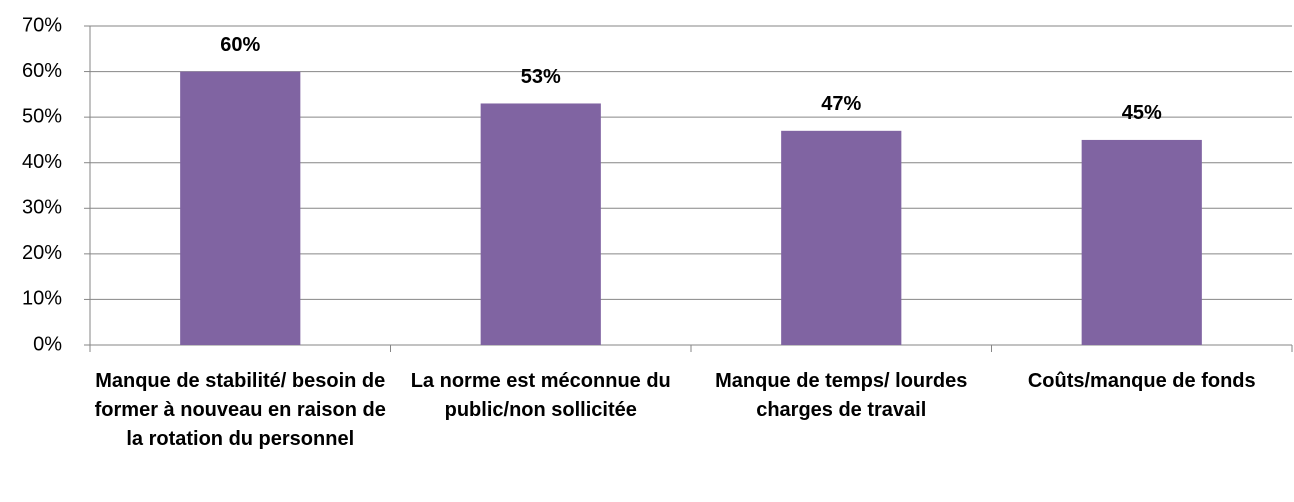 The width and height of the screenshot is (1294, 502). Describe the element at coordinates (42, 71) in the screenshot. I see `y-tick-label: 60%` at that location.